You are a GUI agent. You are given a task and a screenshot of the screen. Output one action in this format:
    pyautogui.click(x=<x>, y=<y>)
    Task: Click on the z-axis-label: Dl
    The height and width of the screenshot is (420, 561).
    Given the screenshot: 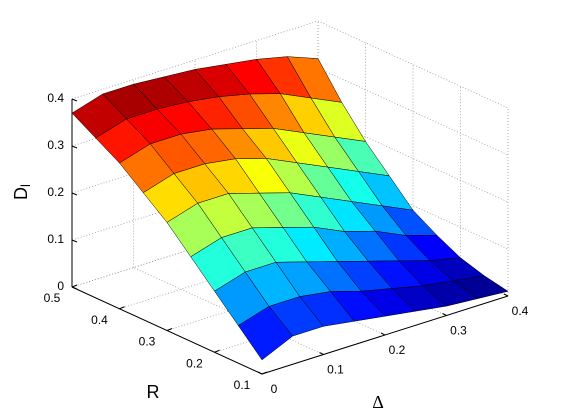 What is the action you would take?
    pyautogui.click(x=22, y=192)
    